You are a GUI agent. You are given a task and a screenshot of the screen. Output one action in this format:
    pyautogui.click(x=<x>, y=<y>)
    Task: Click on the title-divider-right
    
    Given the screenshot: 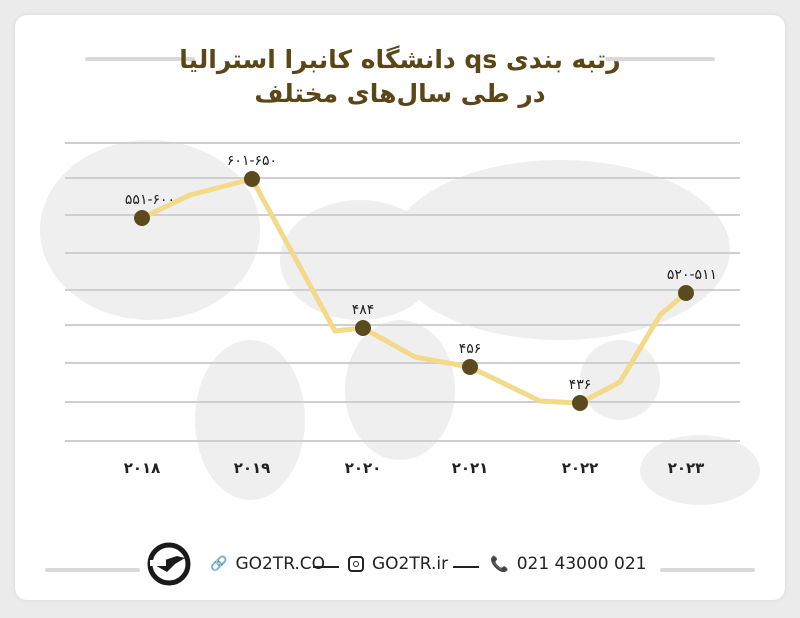 What is the action you would take?
    pyautogui.click(x=660, y=59)
    